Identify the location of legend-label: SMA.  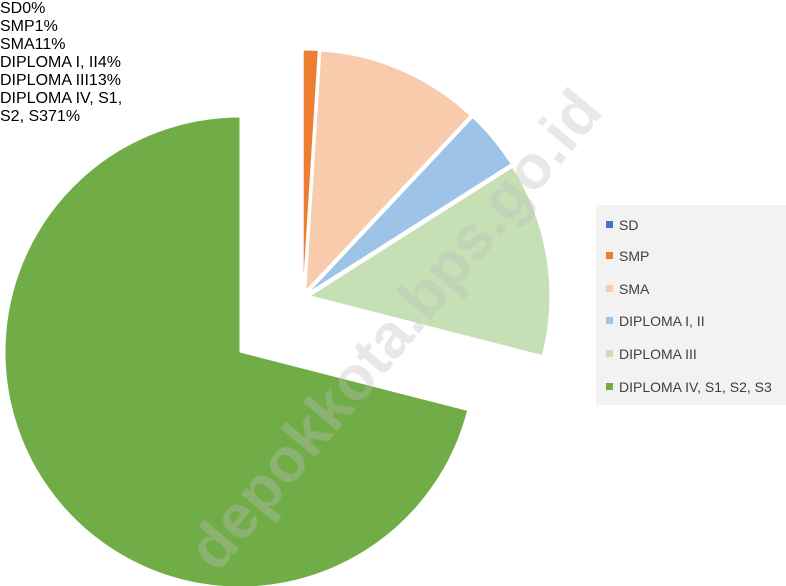
(634, 289).